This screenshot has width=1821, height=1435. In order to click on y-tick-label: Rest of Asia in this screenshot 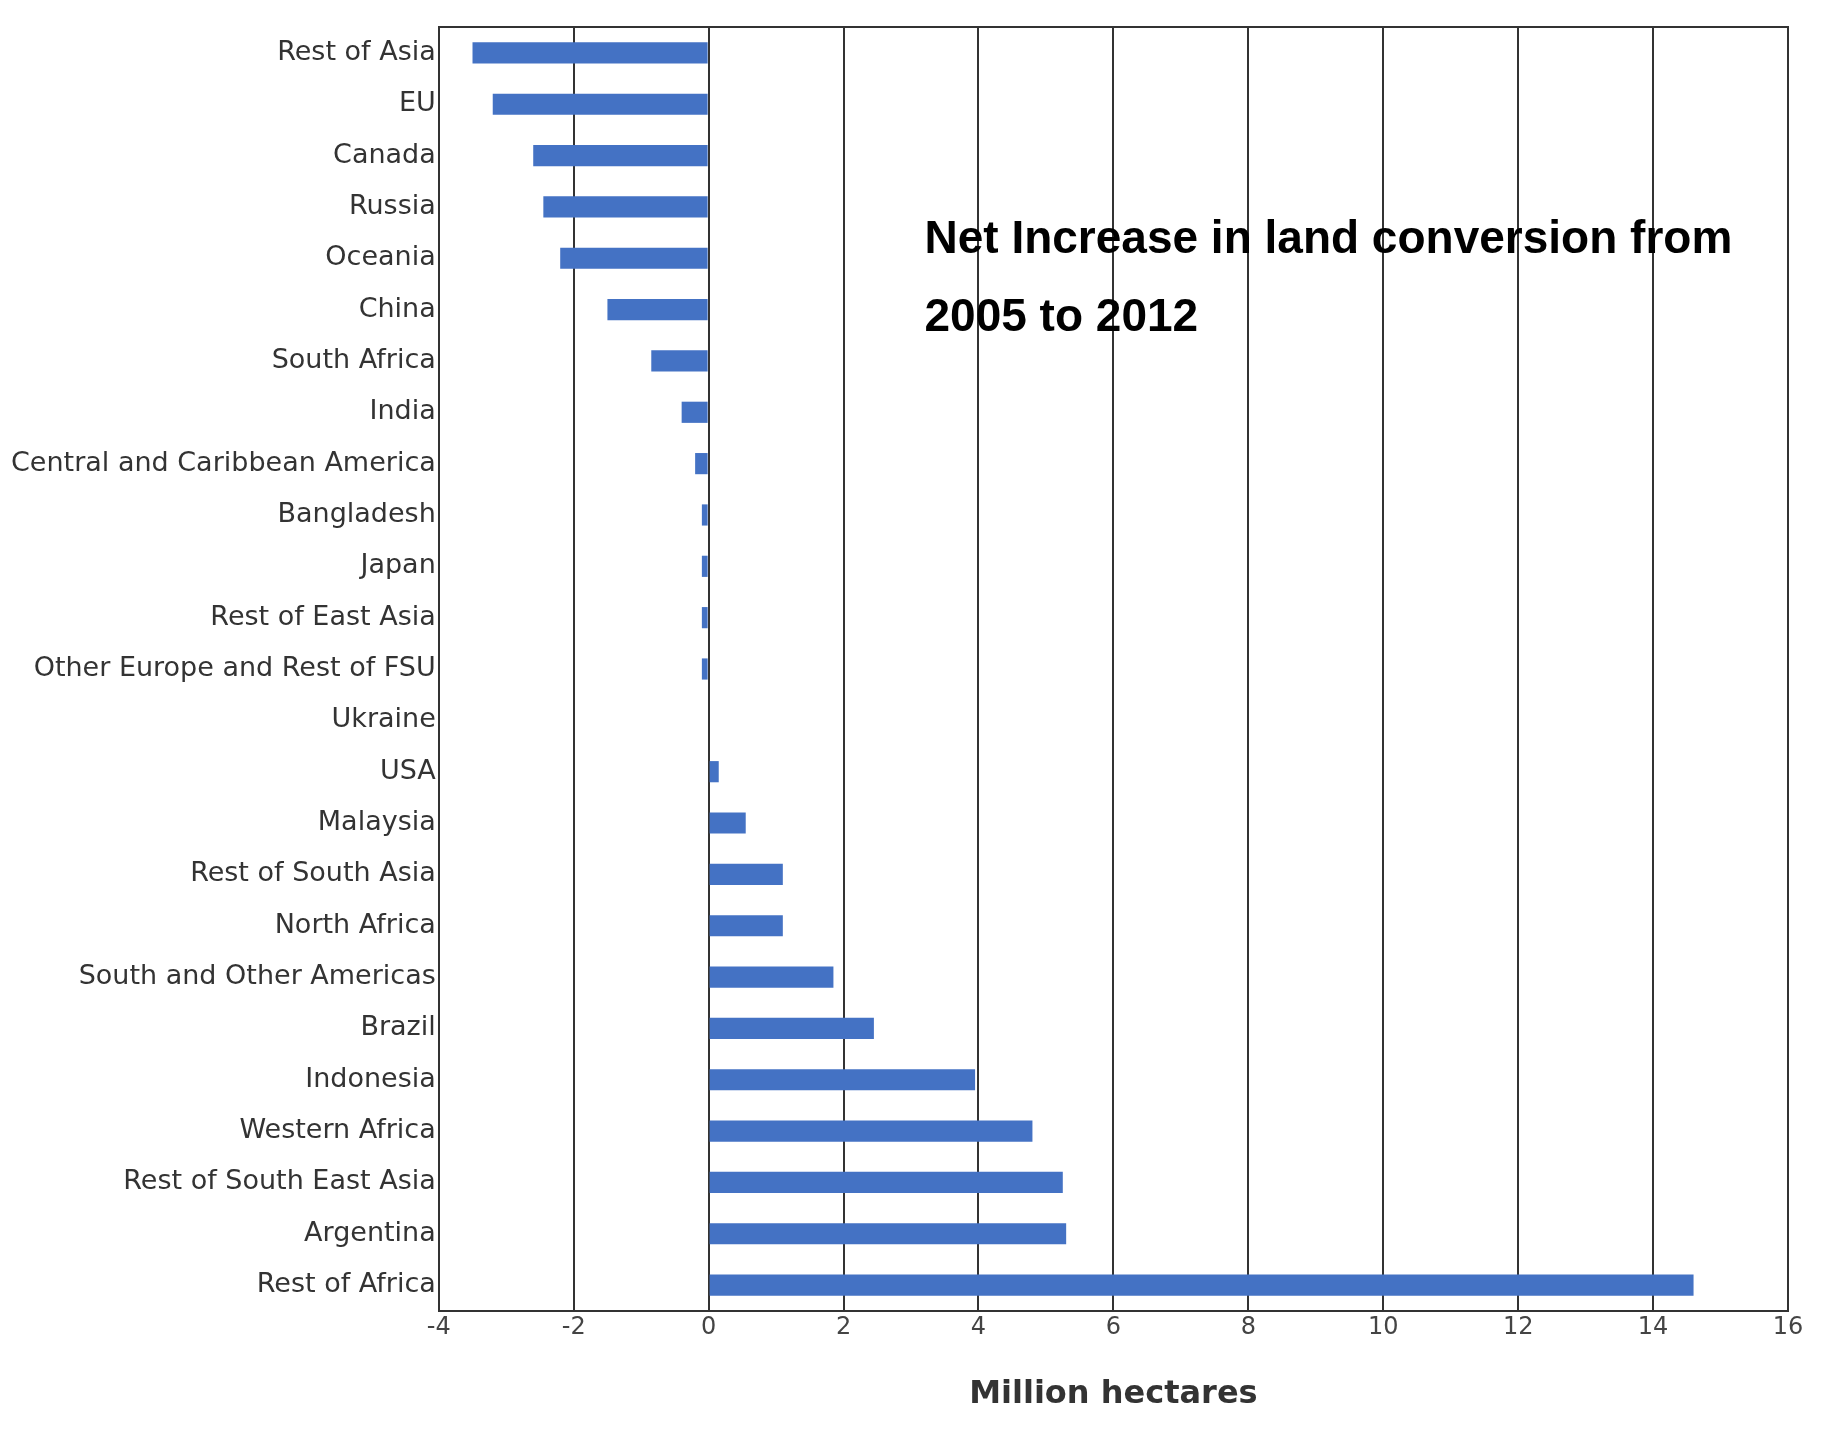, I will do `click(356, 50)`.